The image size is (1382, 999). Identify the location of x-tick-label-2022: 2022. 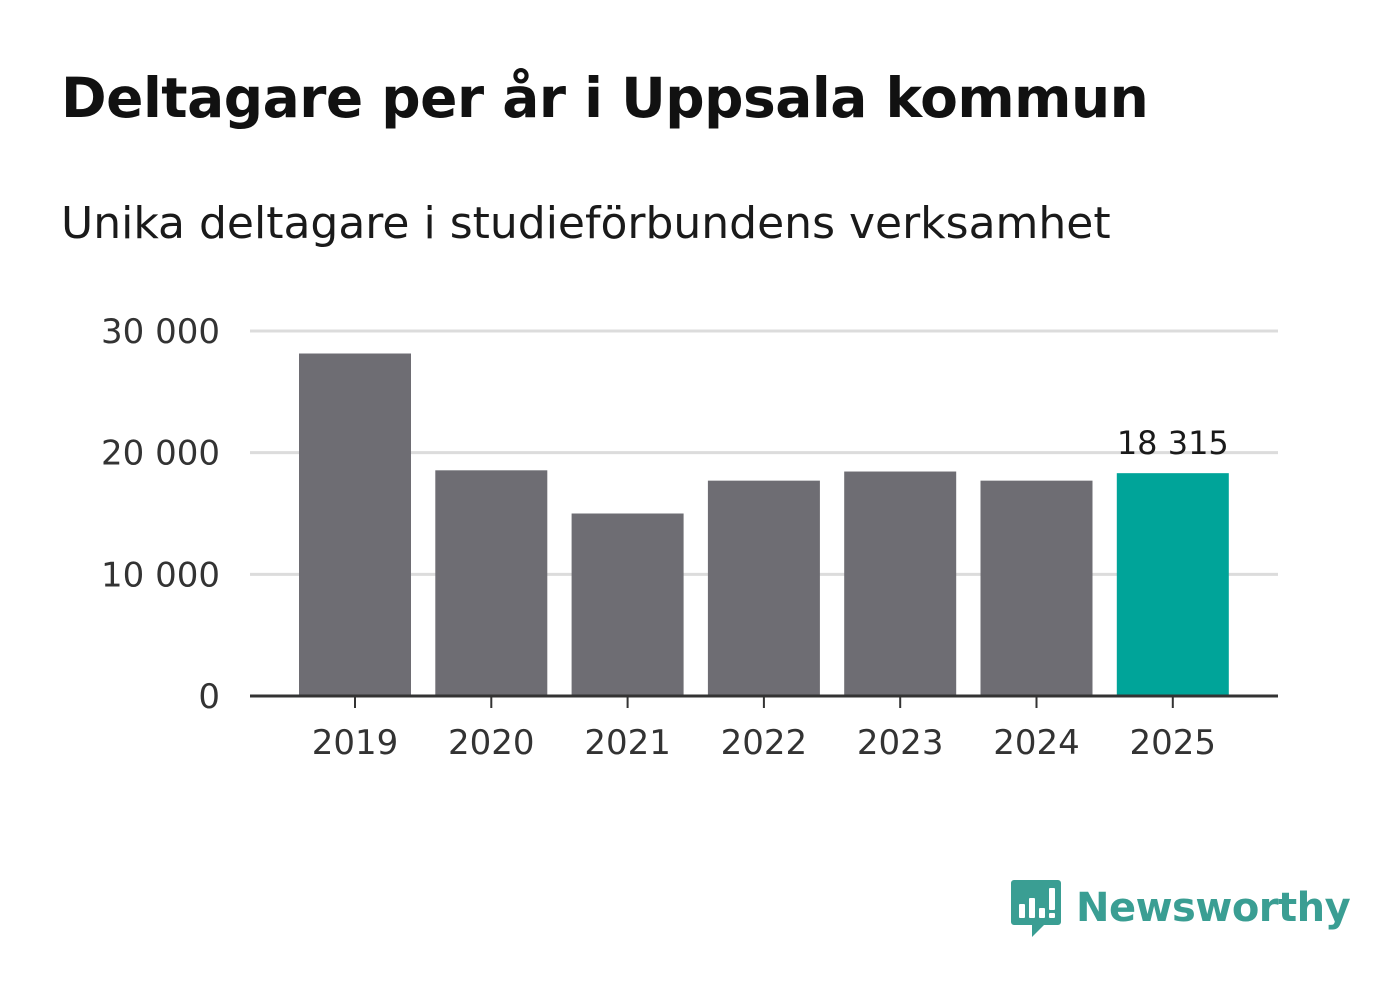
(764, 743).